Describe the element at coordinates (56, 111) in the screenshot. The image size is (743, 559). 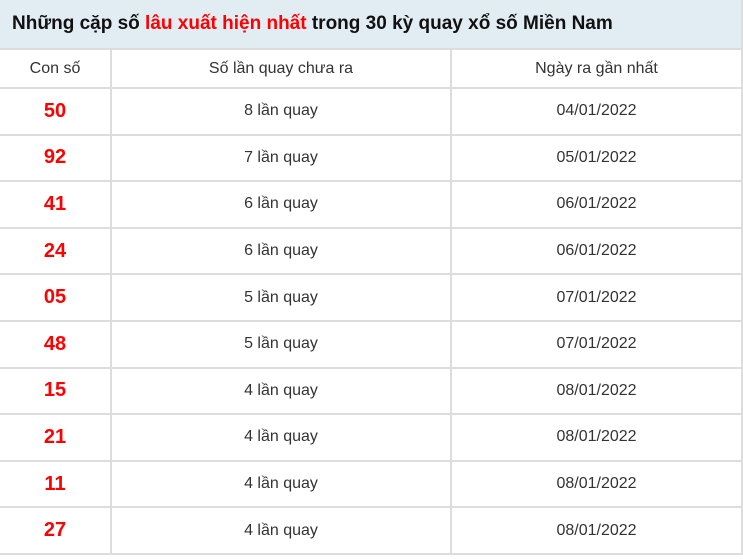
I see `lottery-number: 50` at that location.